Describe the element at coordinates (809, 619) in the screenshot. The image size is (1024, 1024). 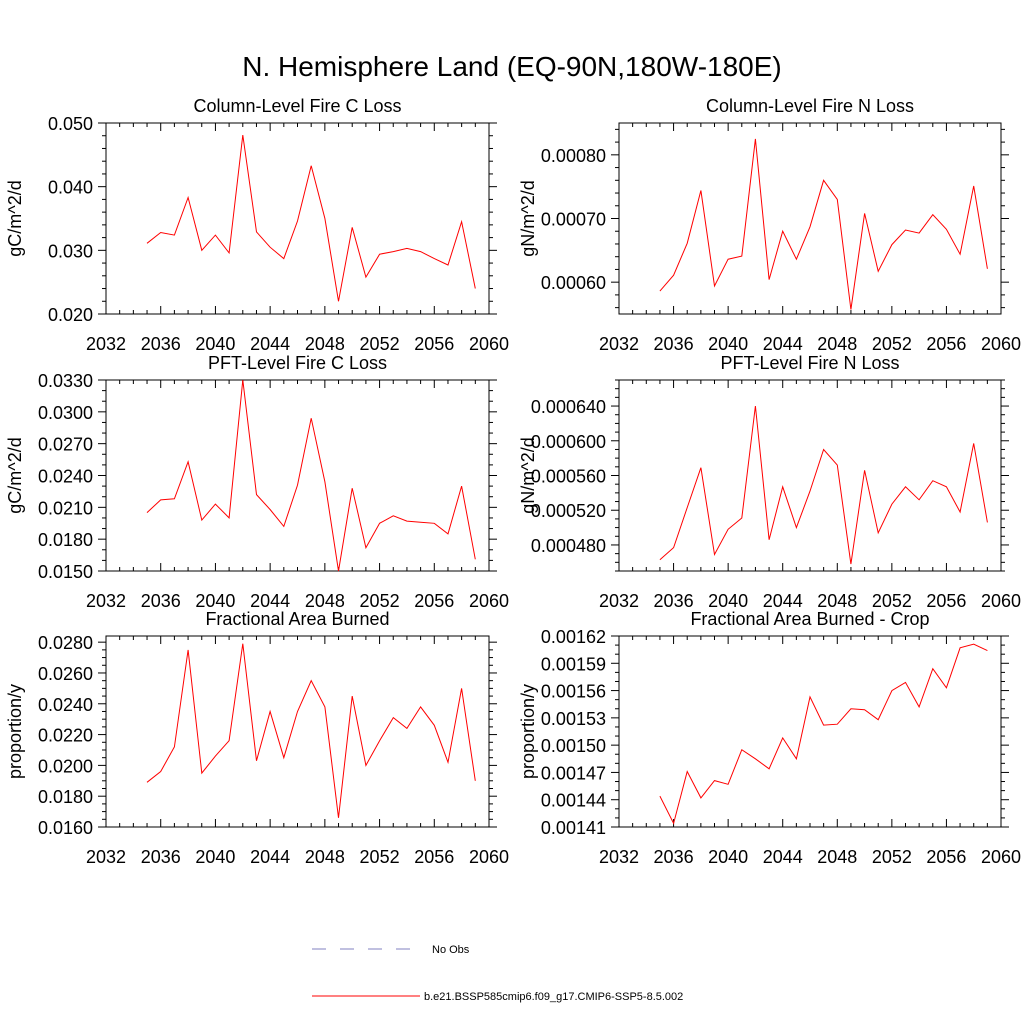
I see `panel-title: Fractional Area Burned - Crop` at that location.